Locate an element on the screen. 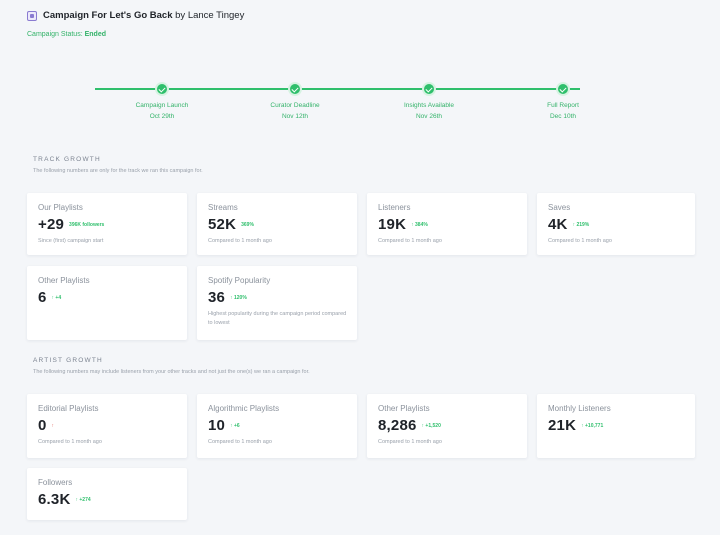  timeline-line is located at coordinates (337, 89).